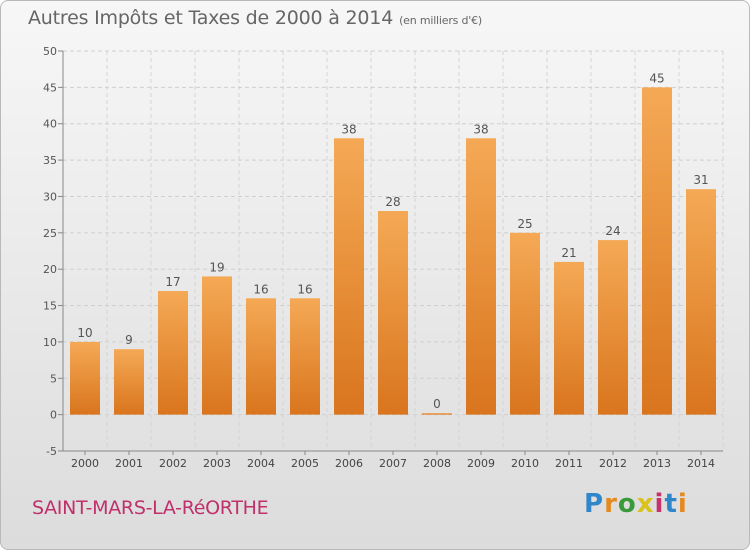 The width and height of the screenshot is (750, 550). What do you see at coordinates (440, 20) in the screenshot?
I see `unit-label: (en milliers d'€)` at bounding box center [440, 20].